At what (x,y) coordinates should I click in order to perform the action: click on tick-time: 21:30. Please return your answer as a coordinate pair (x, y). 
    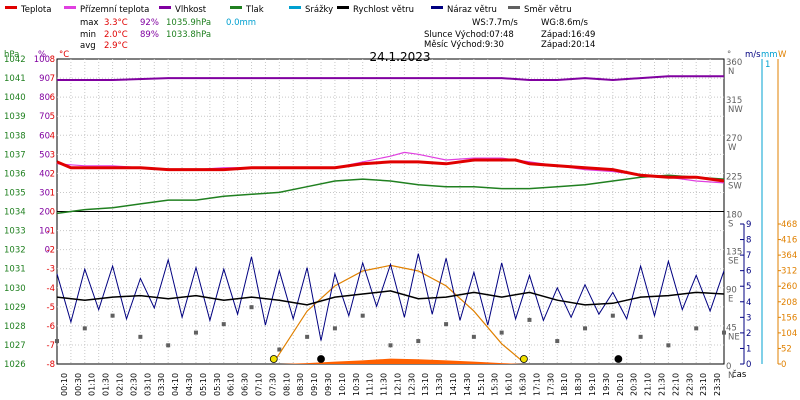
    Looking at the image, I should click on (661, 384).